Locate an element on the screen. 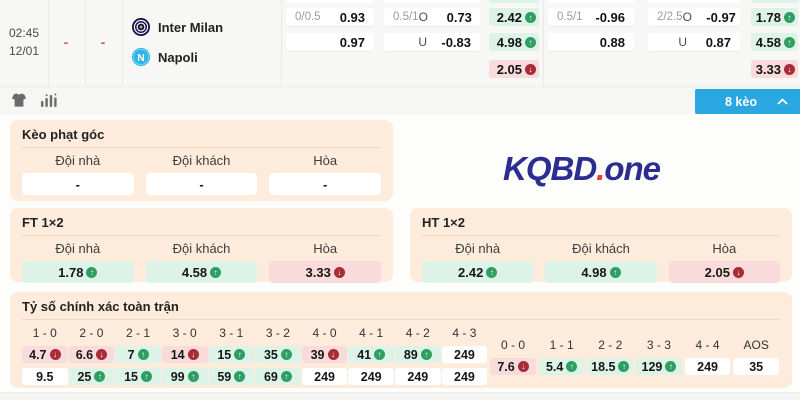 This screenshot has height=400, width=800. away-header: Đội khách is located at coordinates (601, 248).